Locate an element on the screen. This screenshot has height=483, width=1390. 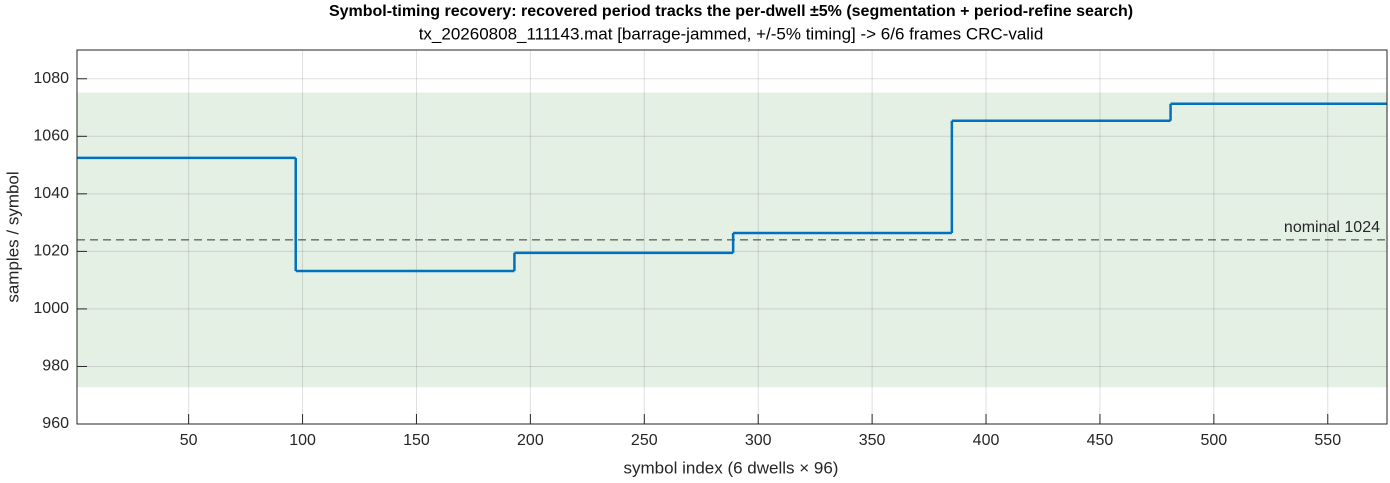
y-tick-label: 1000 is located at coordinates (51, 308).